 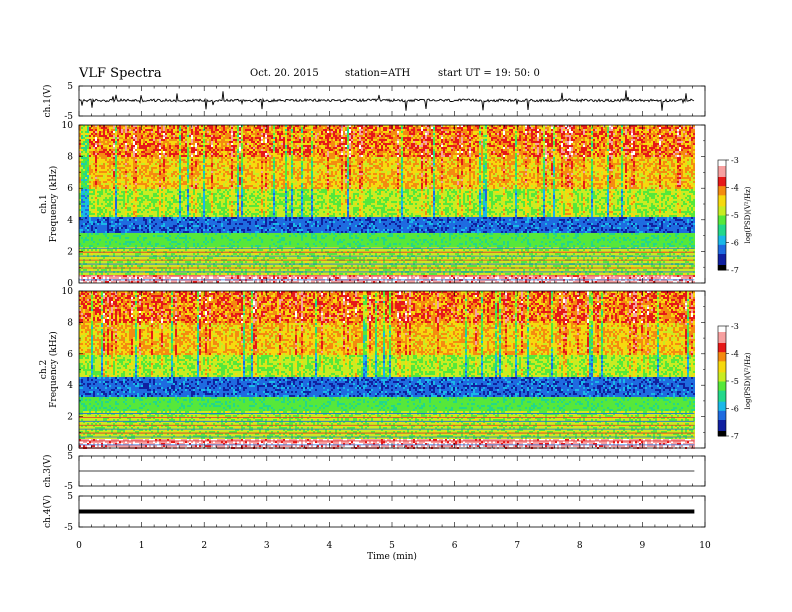 I want to click on x-axis-label: Time (min), so click(x=392, y=556).